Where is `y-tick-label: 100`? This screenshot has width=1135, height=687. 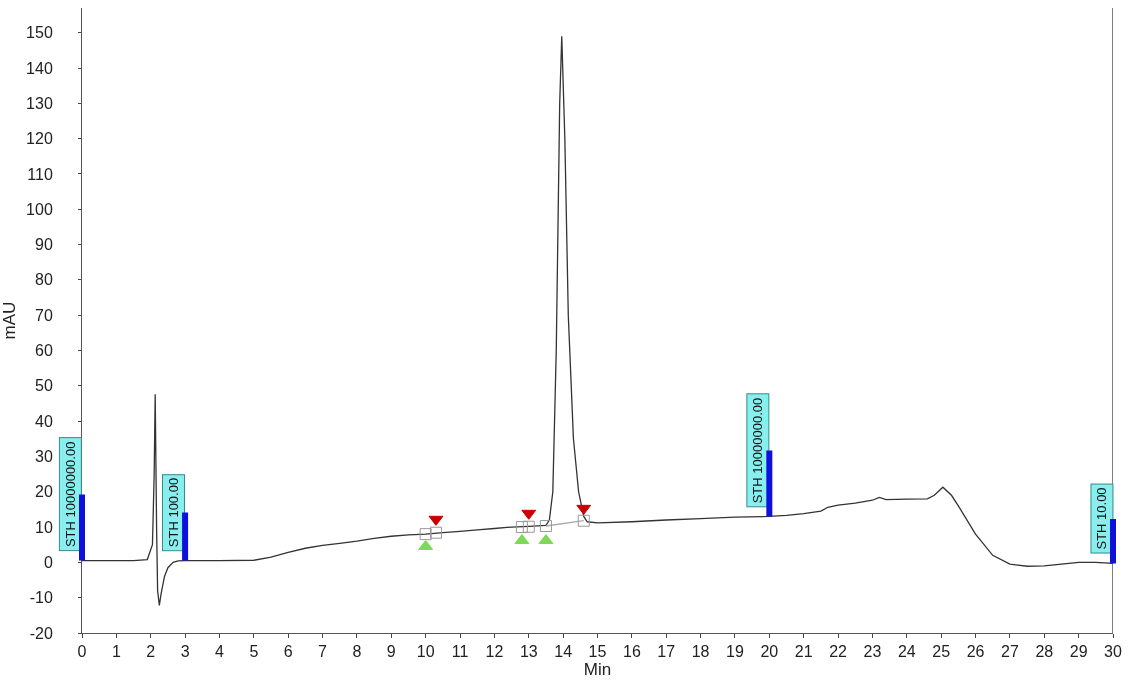
y-tick-label: 100 is located at coordinates (39, 209).